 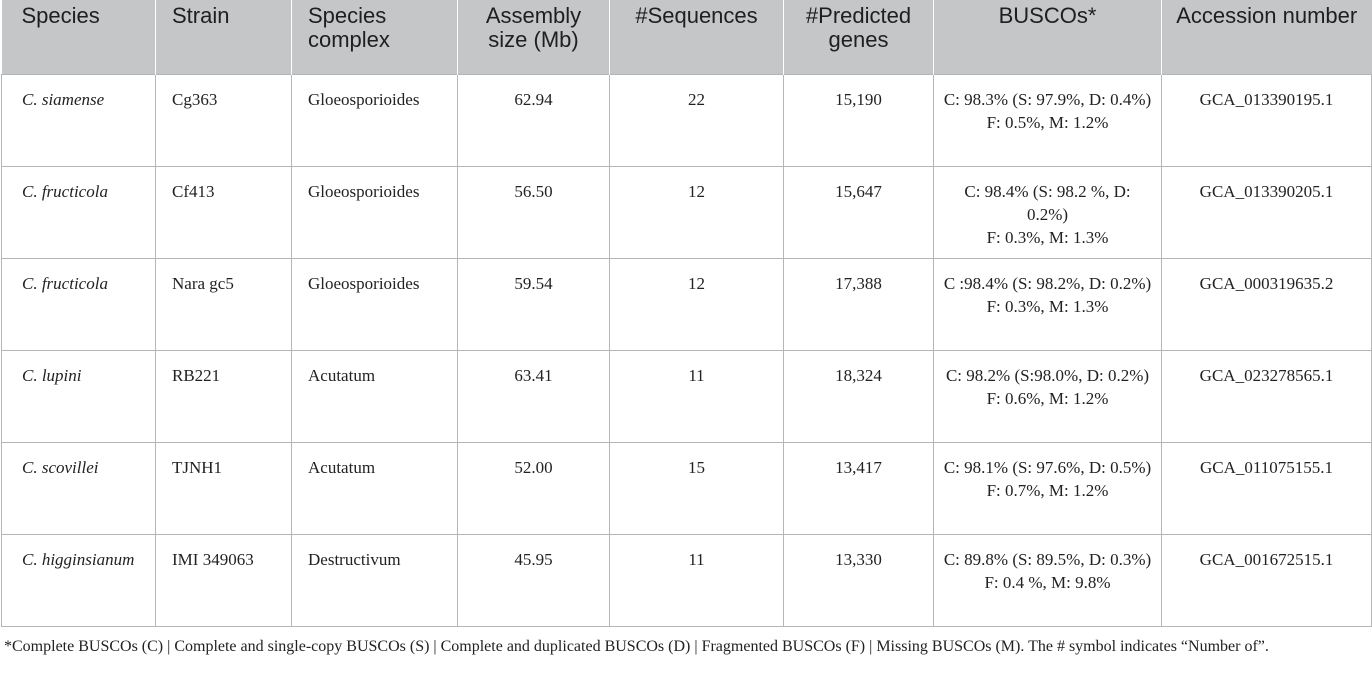 I want to click on cell-assembly-size: 63.41, so click(x=533, y=396).